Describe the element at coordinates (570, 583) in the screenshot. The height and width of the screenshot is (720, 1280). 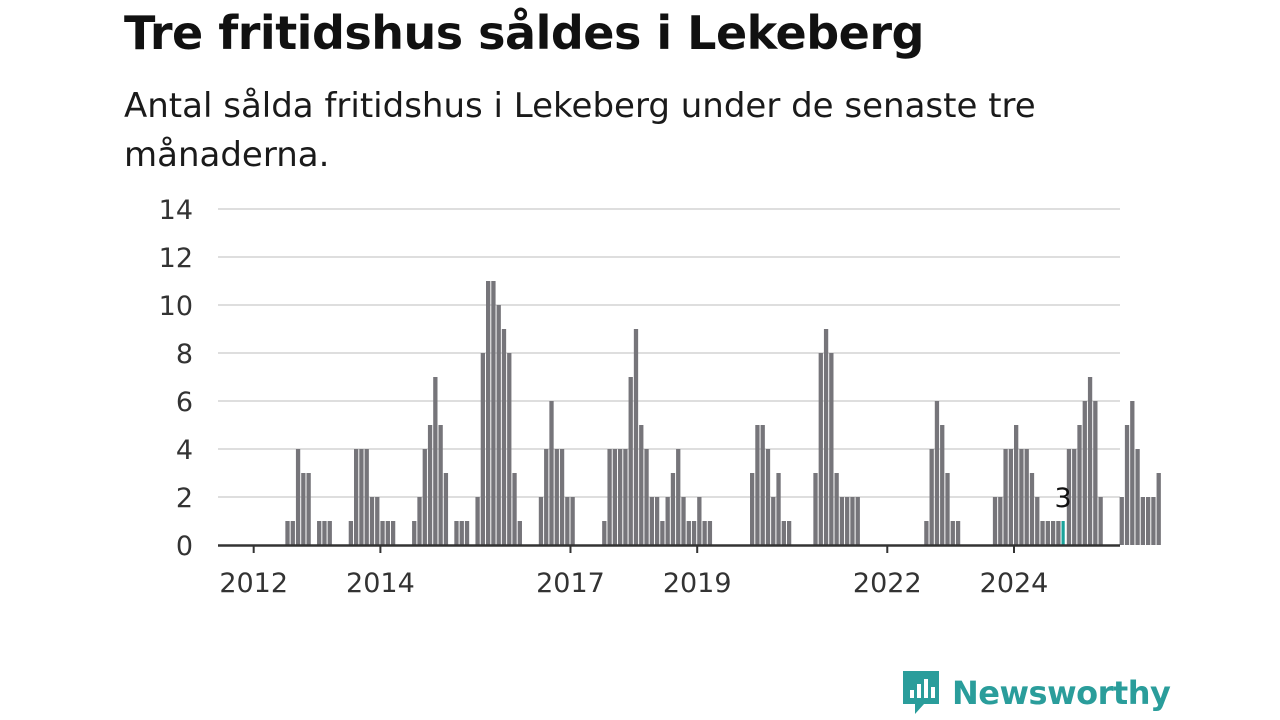
I see `x-tick-label: 2017` at that location.